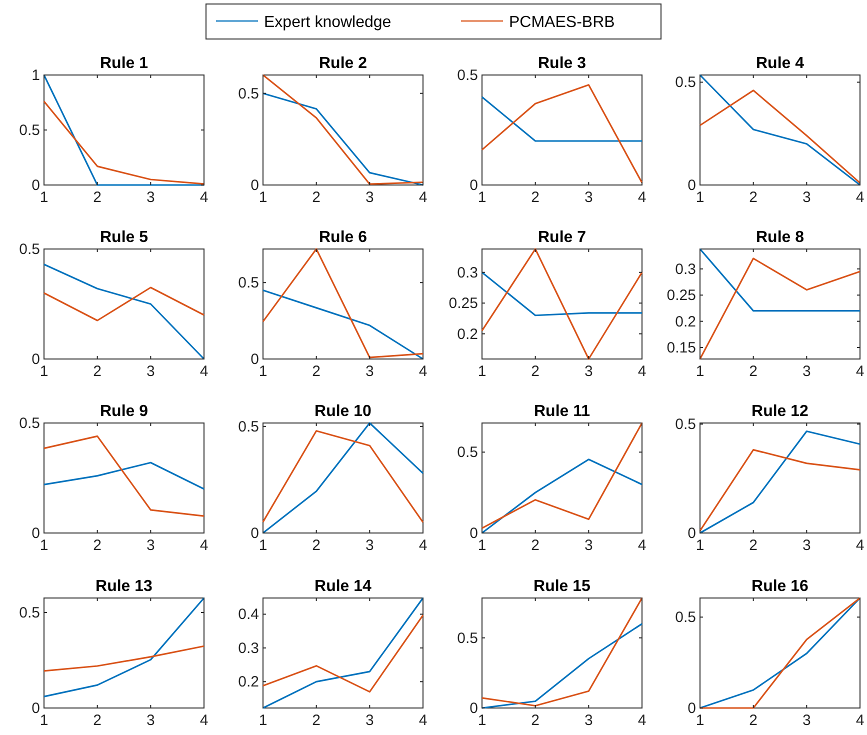  I want to click on y-tick-label: 0.15, so click(681, 347).